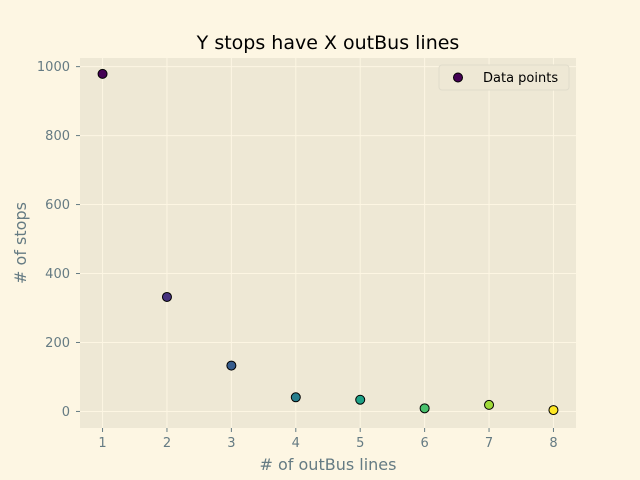 This screenshot has height=480, width=640. What do you see at coordinates (553, 443) in the screenshot?
I see `x-tick-label: 8` at bounding box center [553, 443].